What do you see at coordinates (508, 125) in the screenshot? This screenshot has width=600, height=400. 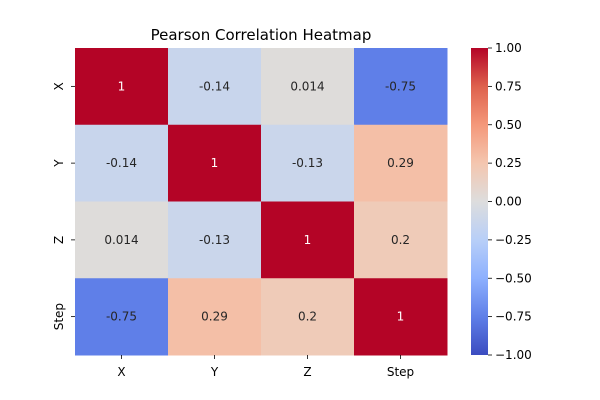 I see `colorbar-tick-label: 0.50` at bounding box center [508, 125].